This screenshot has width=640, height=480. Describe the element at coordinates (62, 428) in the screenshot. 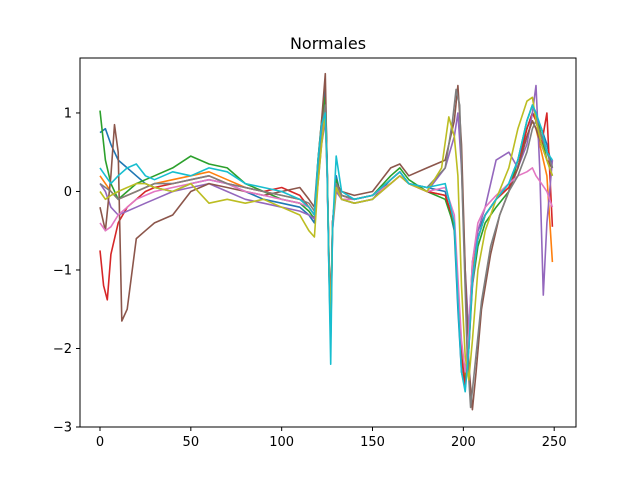

I see `y-tick-label: −3` at that location.